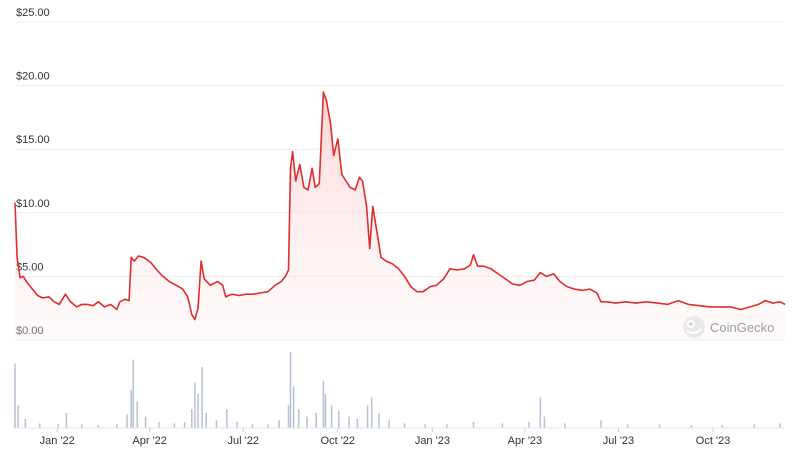 The image size is (800, 460). What do you see at coordinates (742, 327) in the screenshot?
I see `watermark-text: CoinGecko` at bounding box center [742, 327].